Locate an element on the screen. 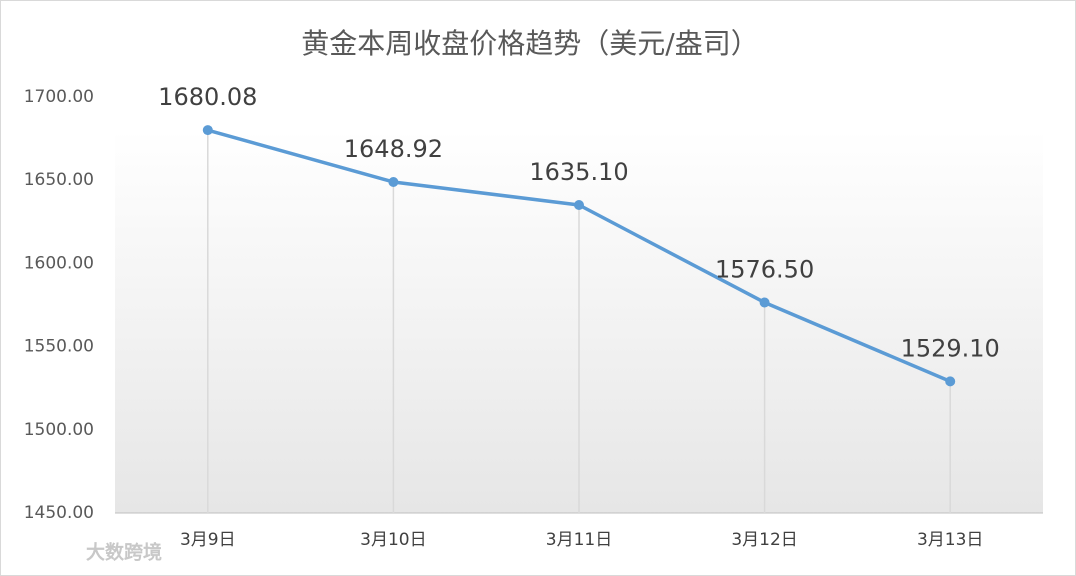 This screenshot has height=576, width=1076. y-tick-label: 1600.00 is located at coordinates (59, 263).